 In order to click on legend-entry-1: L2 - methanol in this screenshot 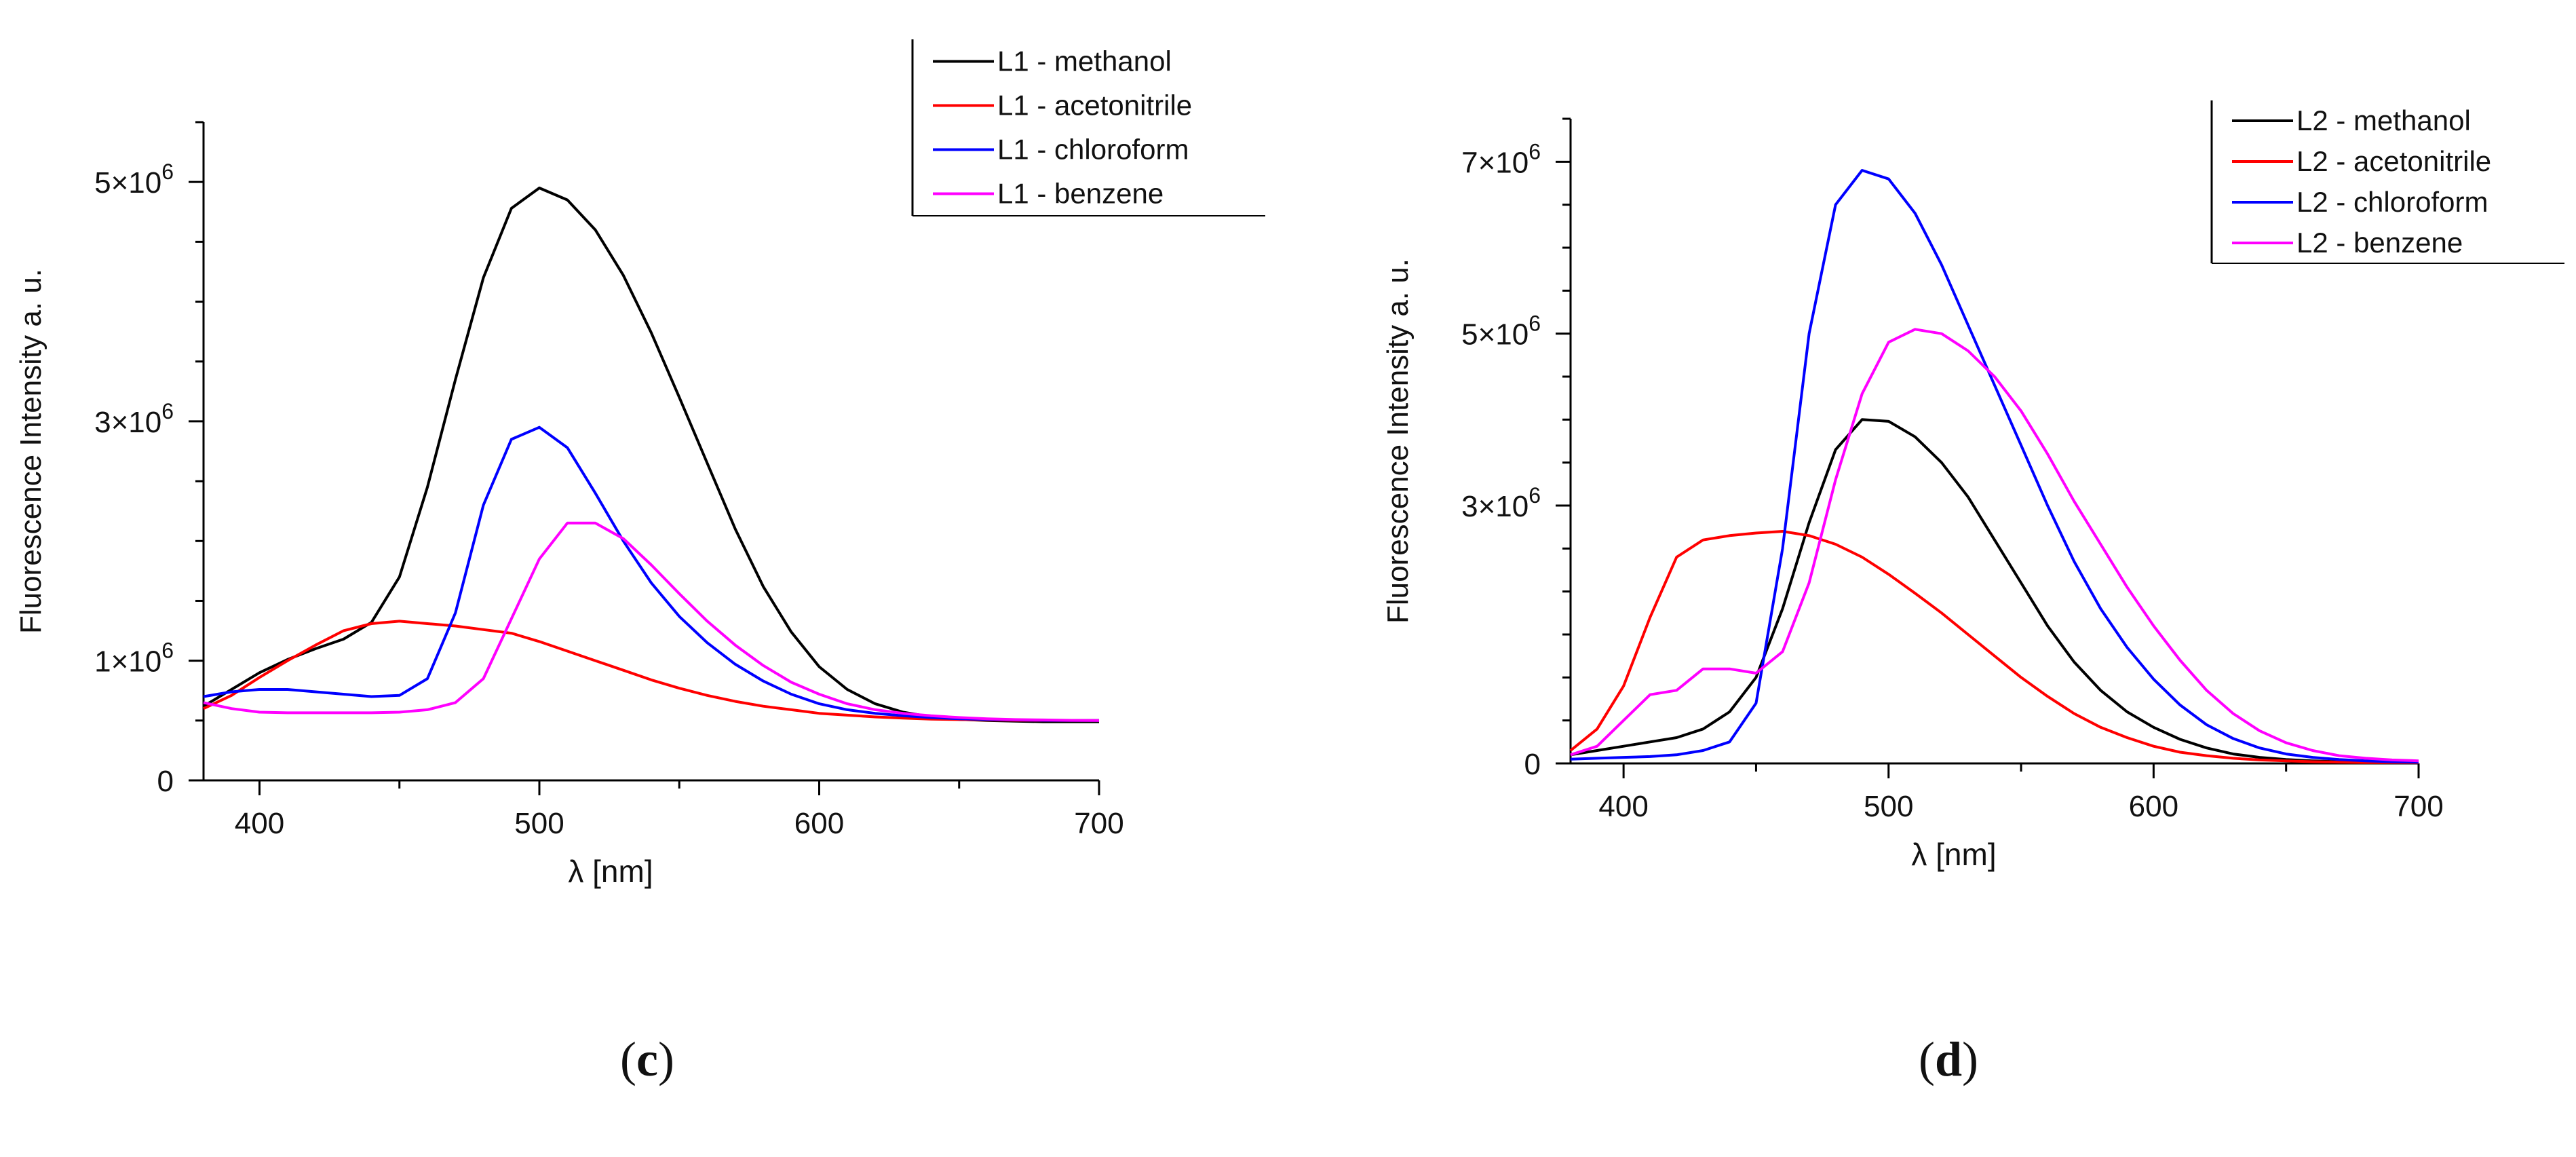, I will do `click(2383, 120)`.